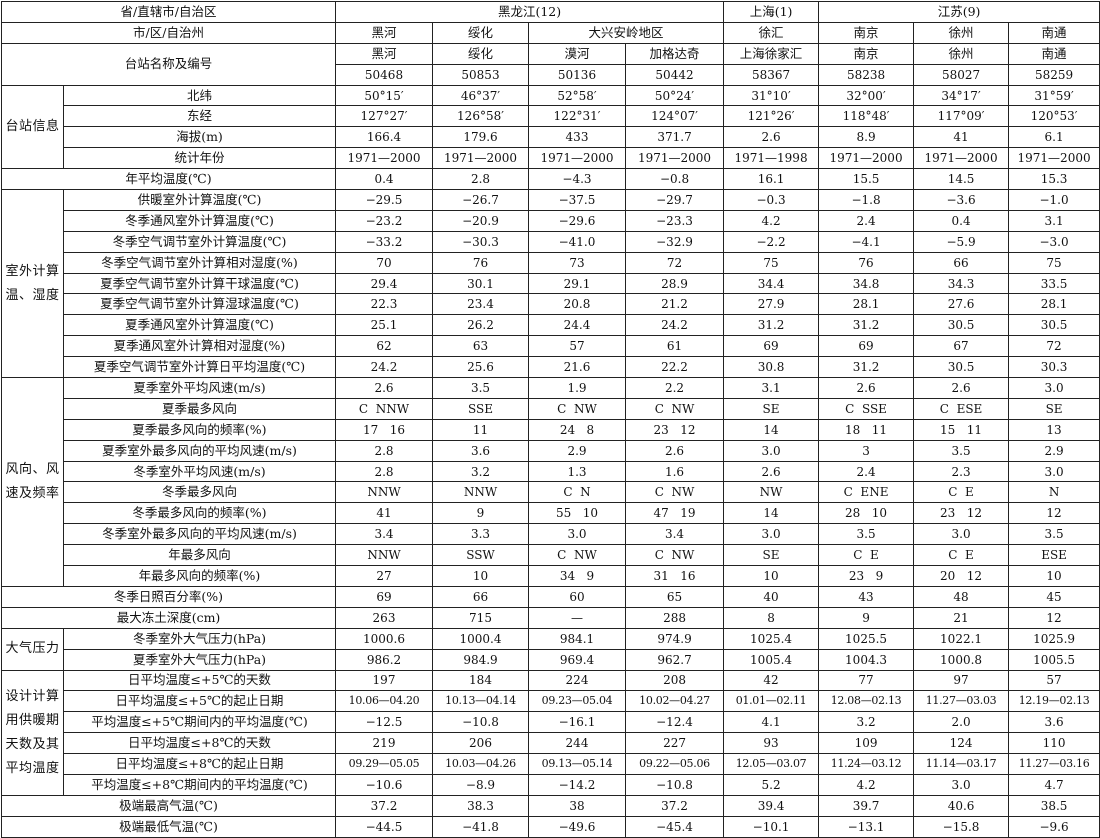  Describe the element at coordinates (1054, 701) in the screenshot. I see `value-cell: 12.19—02.13` at that location.